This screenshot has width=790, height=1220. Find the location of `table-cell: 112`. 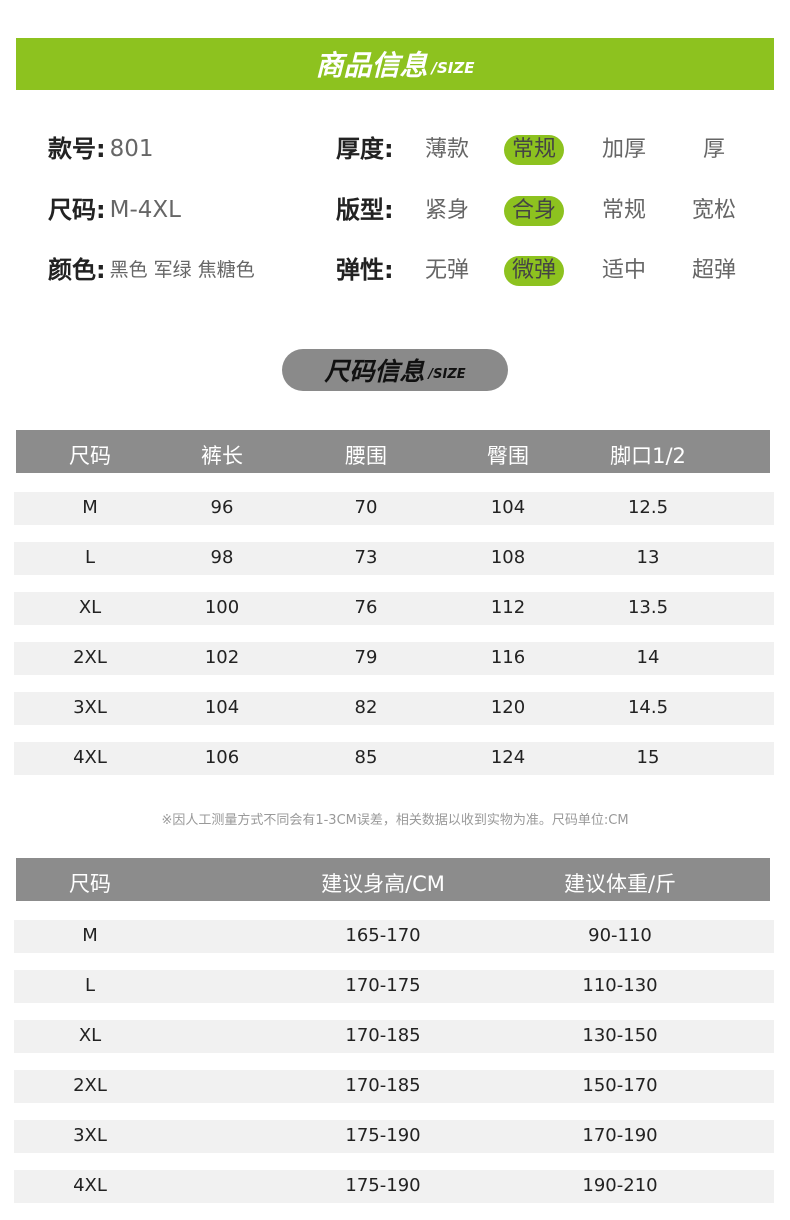

table-cell: 112 is located at coordinates (508, 607).